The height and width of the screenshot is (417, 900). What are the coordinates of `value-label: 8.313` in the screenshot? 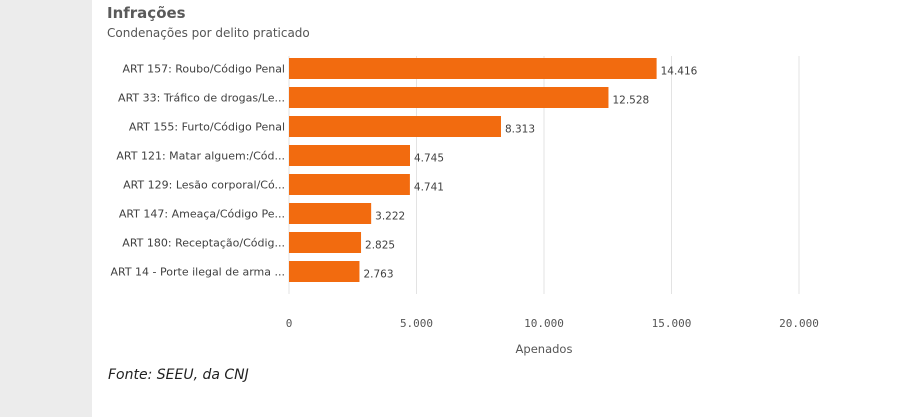 It's located at (520, 130).